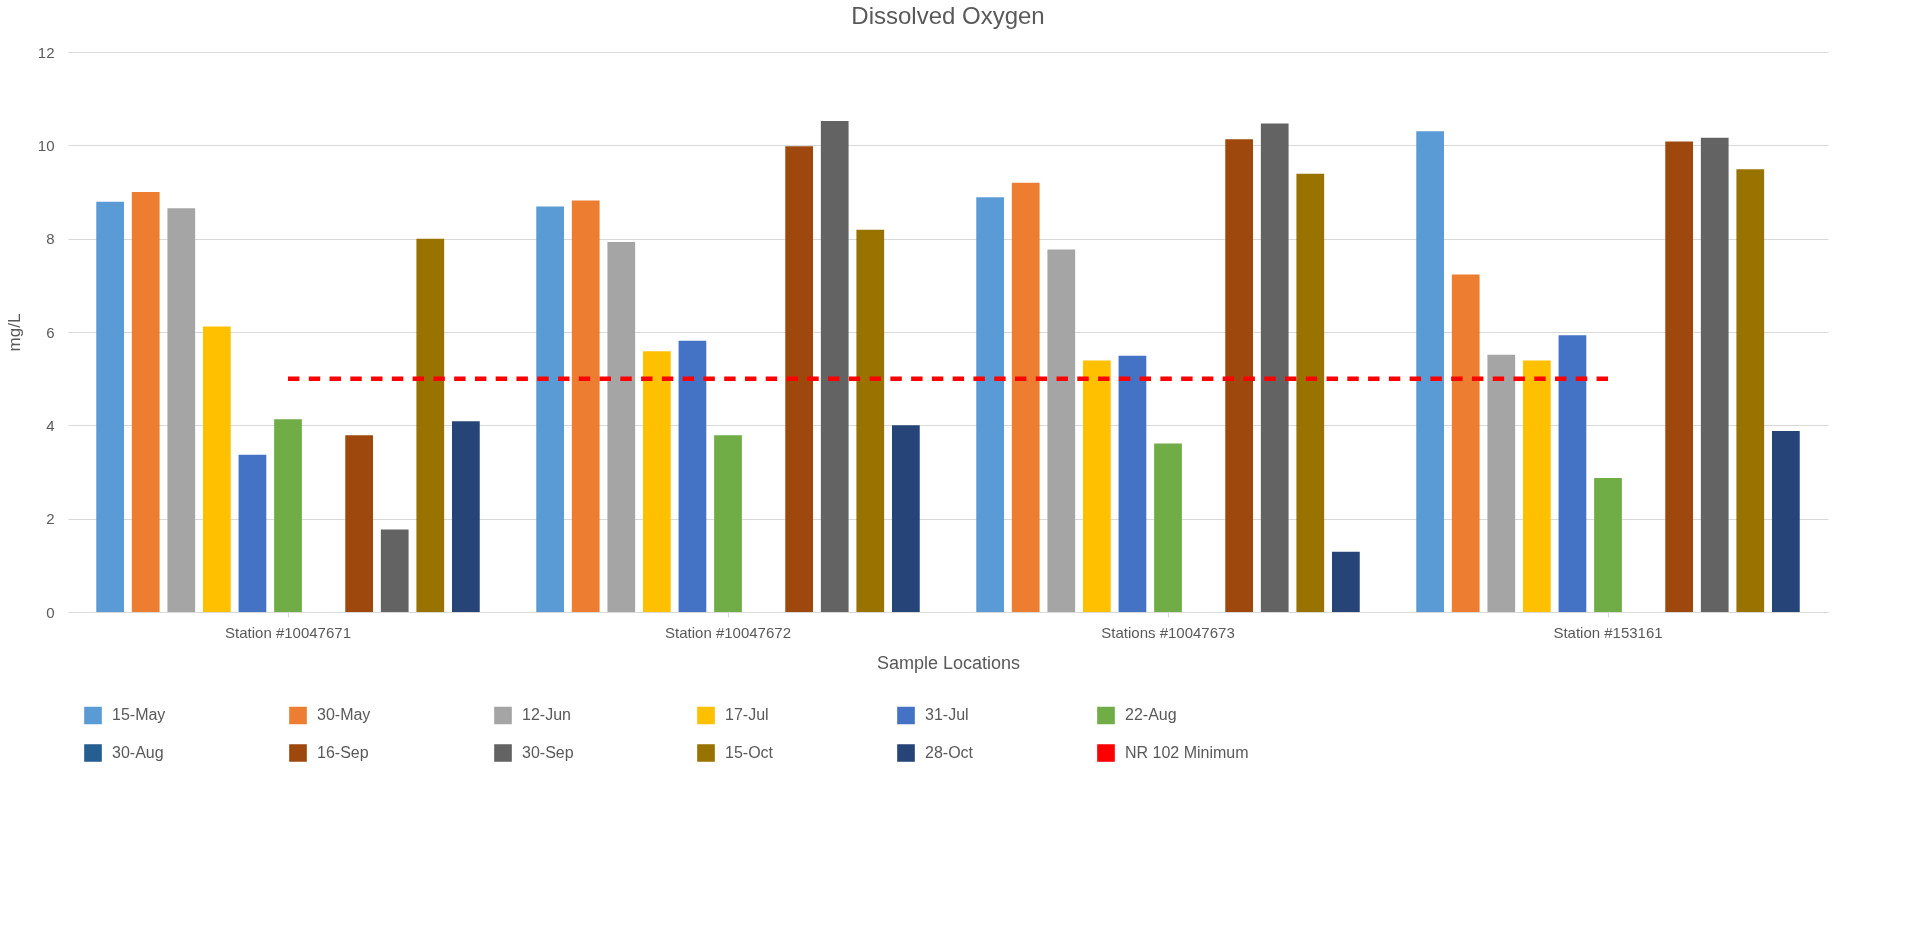  I want to click on y-axis-title: mg/L, so click(14, 332).